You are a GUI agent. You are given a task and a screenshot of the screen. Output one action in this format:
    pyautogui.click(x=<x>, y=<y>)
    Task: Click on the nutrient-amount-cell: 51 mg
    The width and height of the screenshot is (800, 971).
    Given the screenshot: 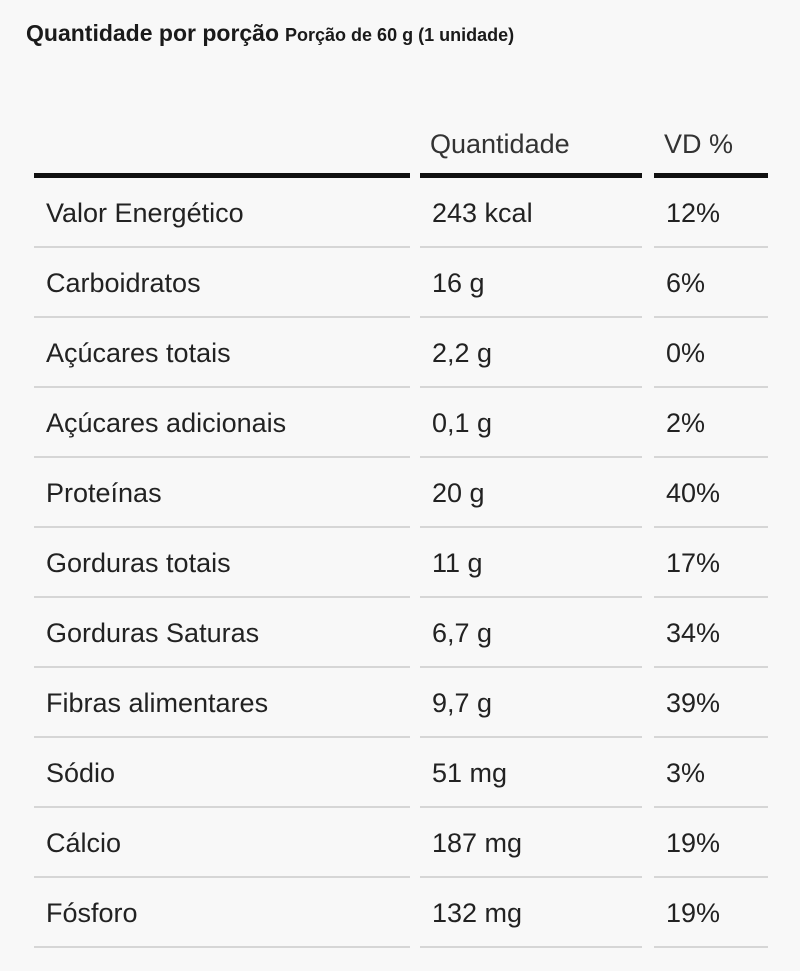 What is the action you would take?
    pyautogui.click(x=531, y=773)
    